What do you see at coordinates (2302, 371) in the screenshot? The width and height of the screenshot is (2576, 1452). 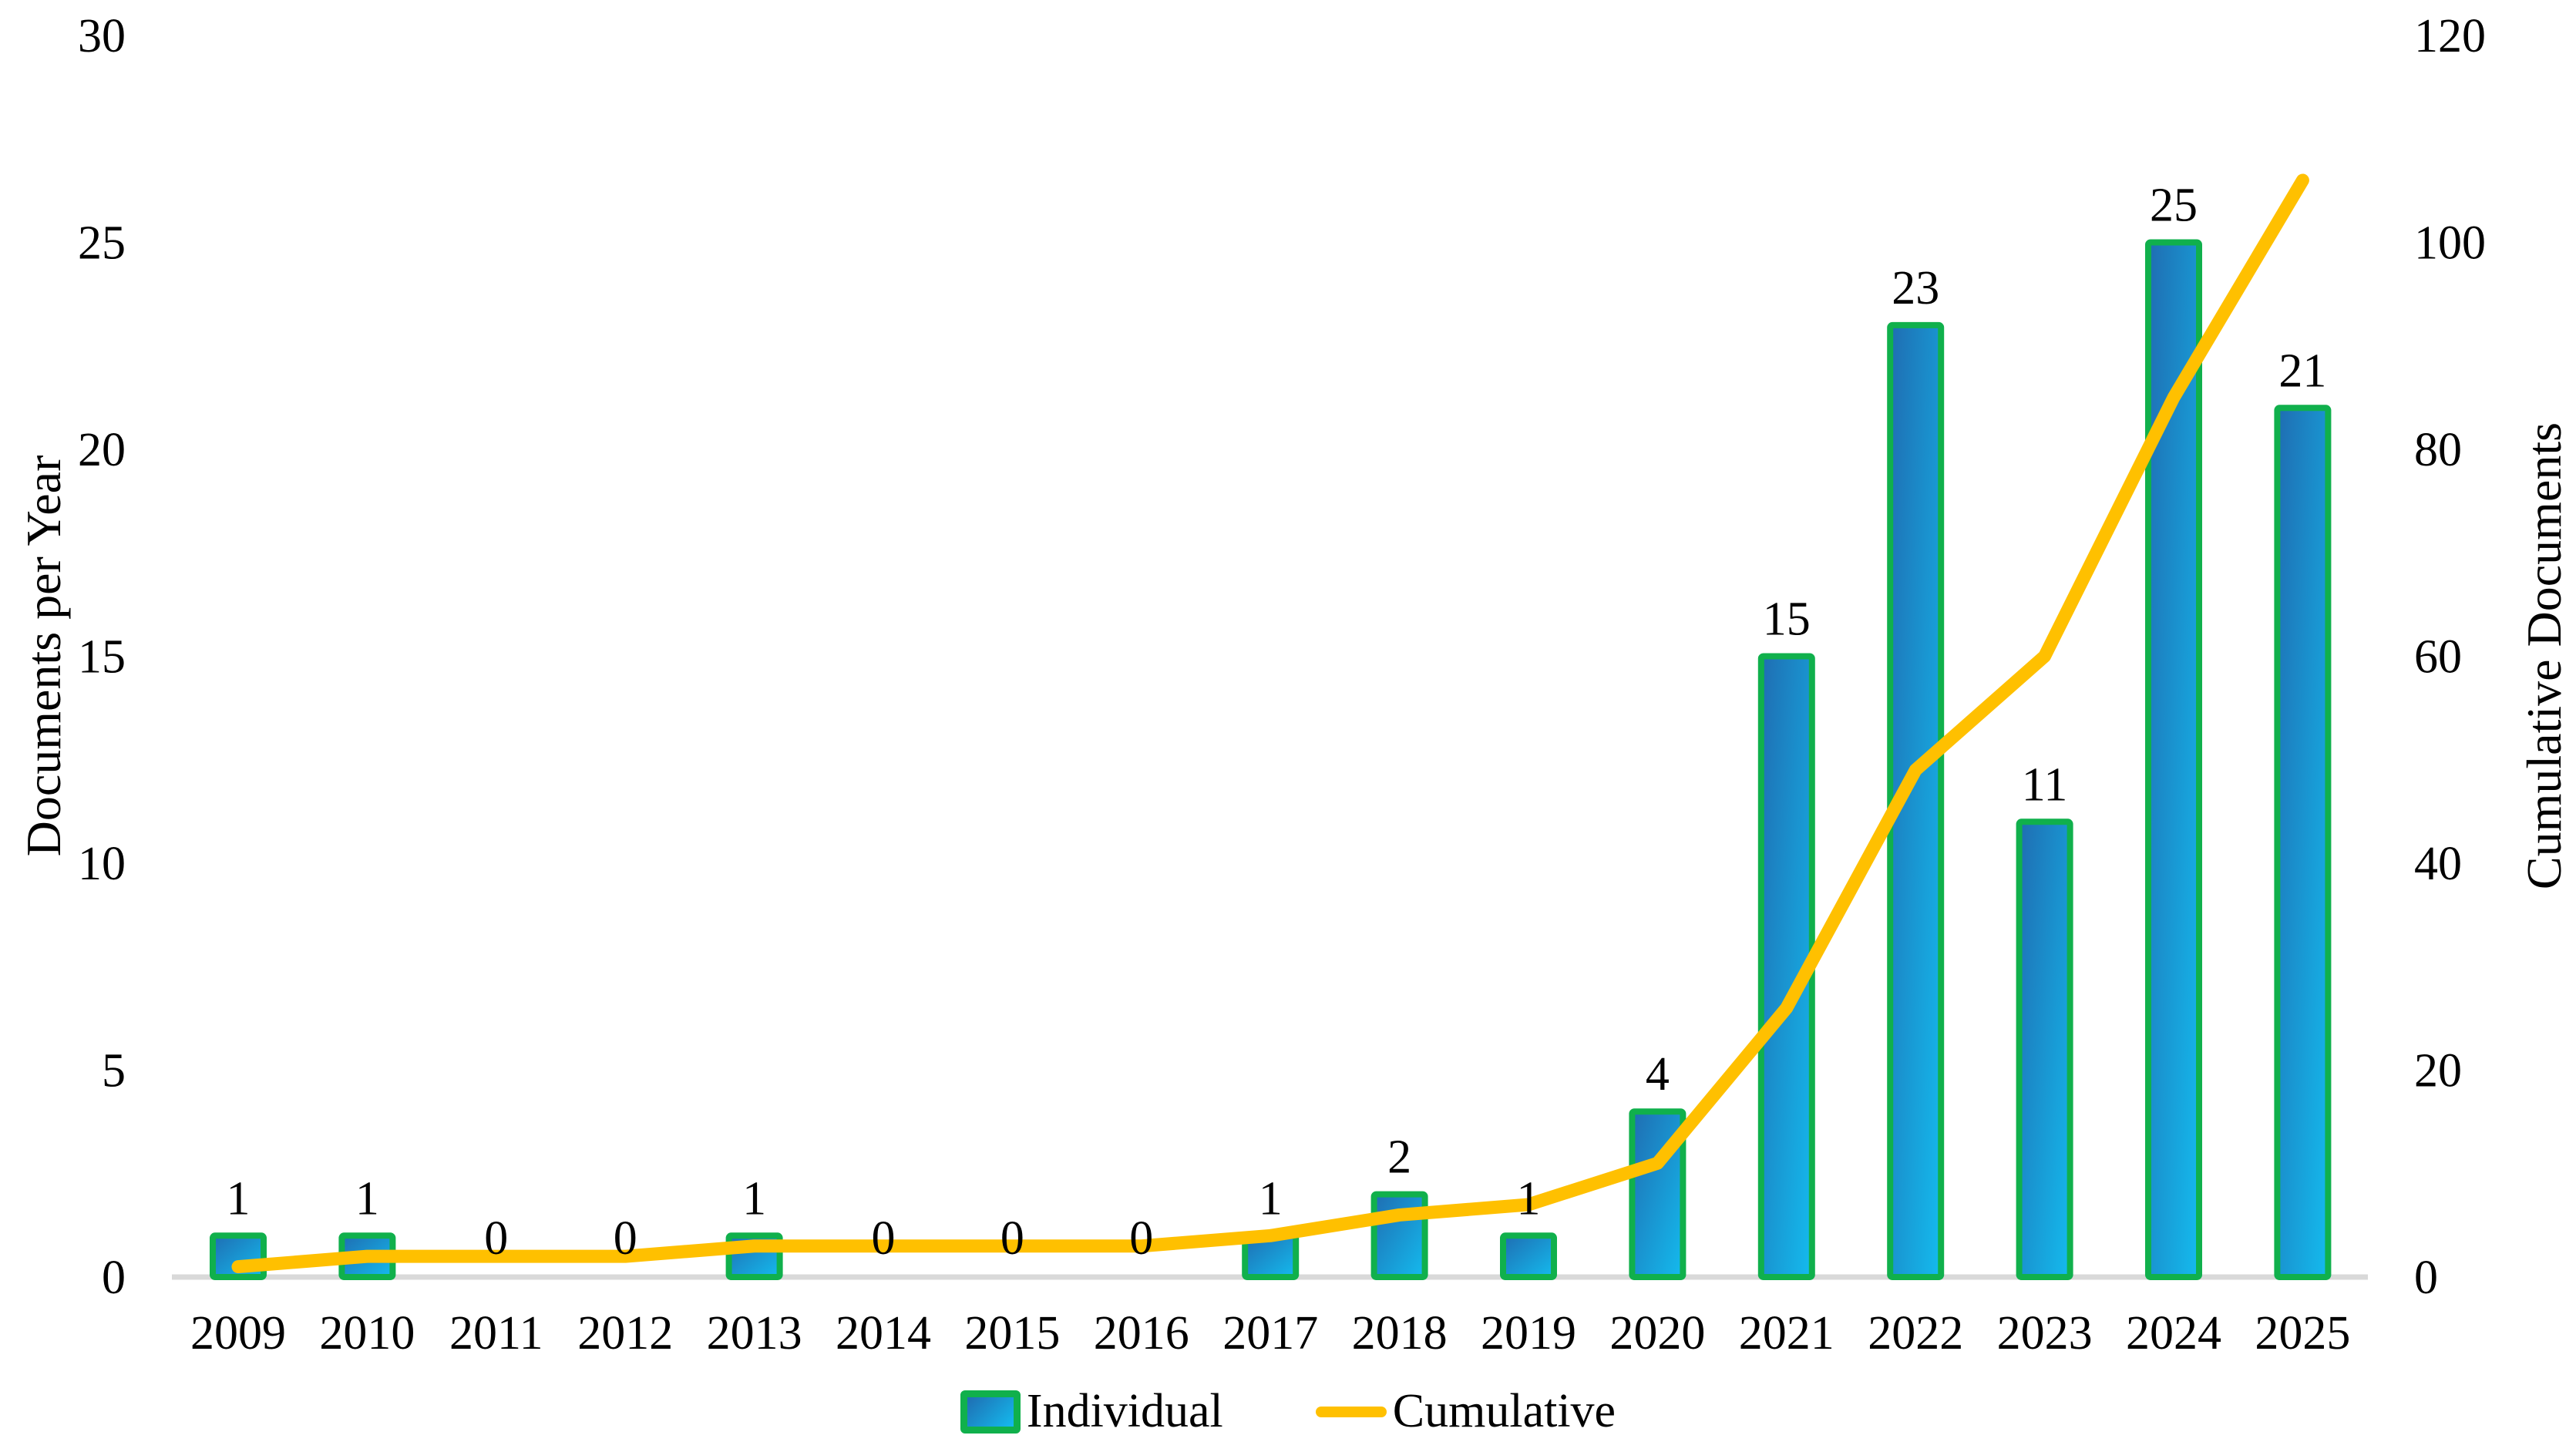 I see `data-label-2025: 21` at bounding box center [2302, 371].